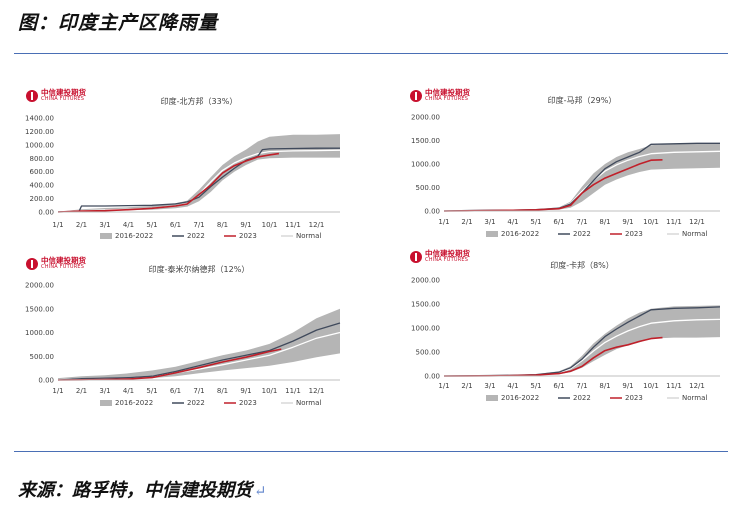 This screenshot has height=506, width=742. What do you see at coordinates (582, 100) in the screenshot?
I see `chart-title: 印度-马邦（29%）` at bounding box center [582, 100].